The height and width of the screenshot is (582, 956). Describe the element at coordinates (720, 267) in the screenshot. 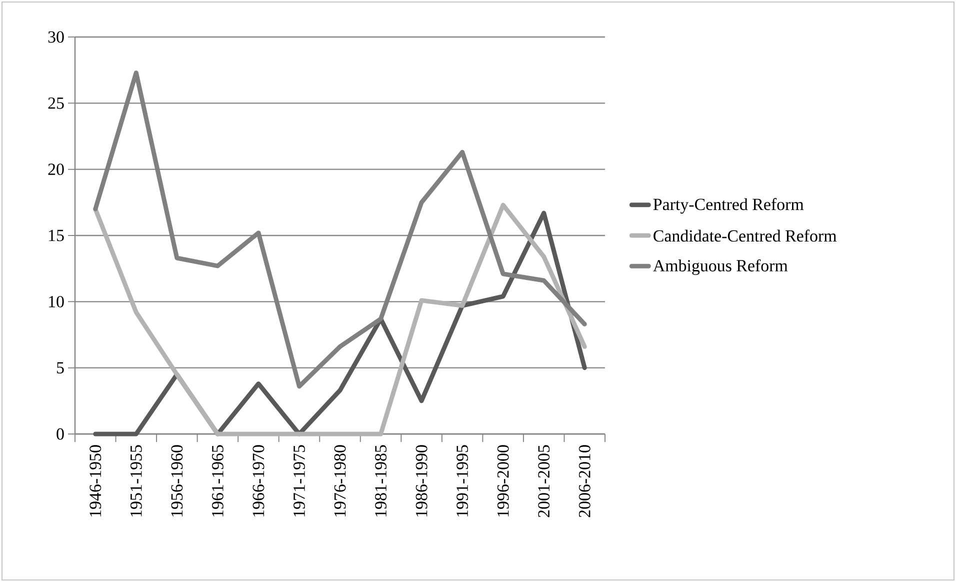

I see `legend-label: Ambiguous Reform` at that location.